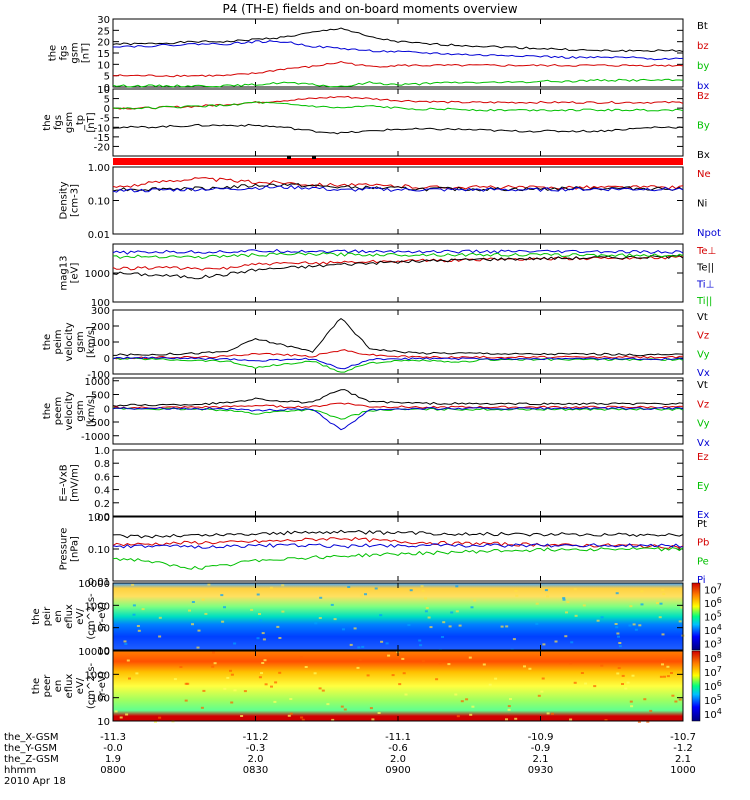 The image size is (750, 800). Describe the element at coordinates (703, 46) in the screenshot. I see `legend-entry: bz` at that location.